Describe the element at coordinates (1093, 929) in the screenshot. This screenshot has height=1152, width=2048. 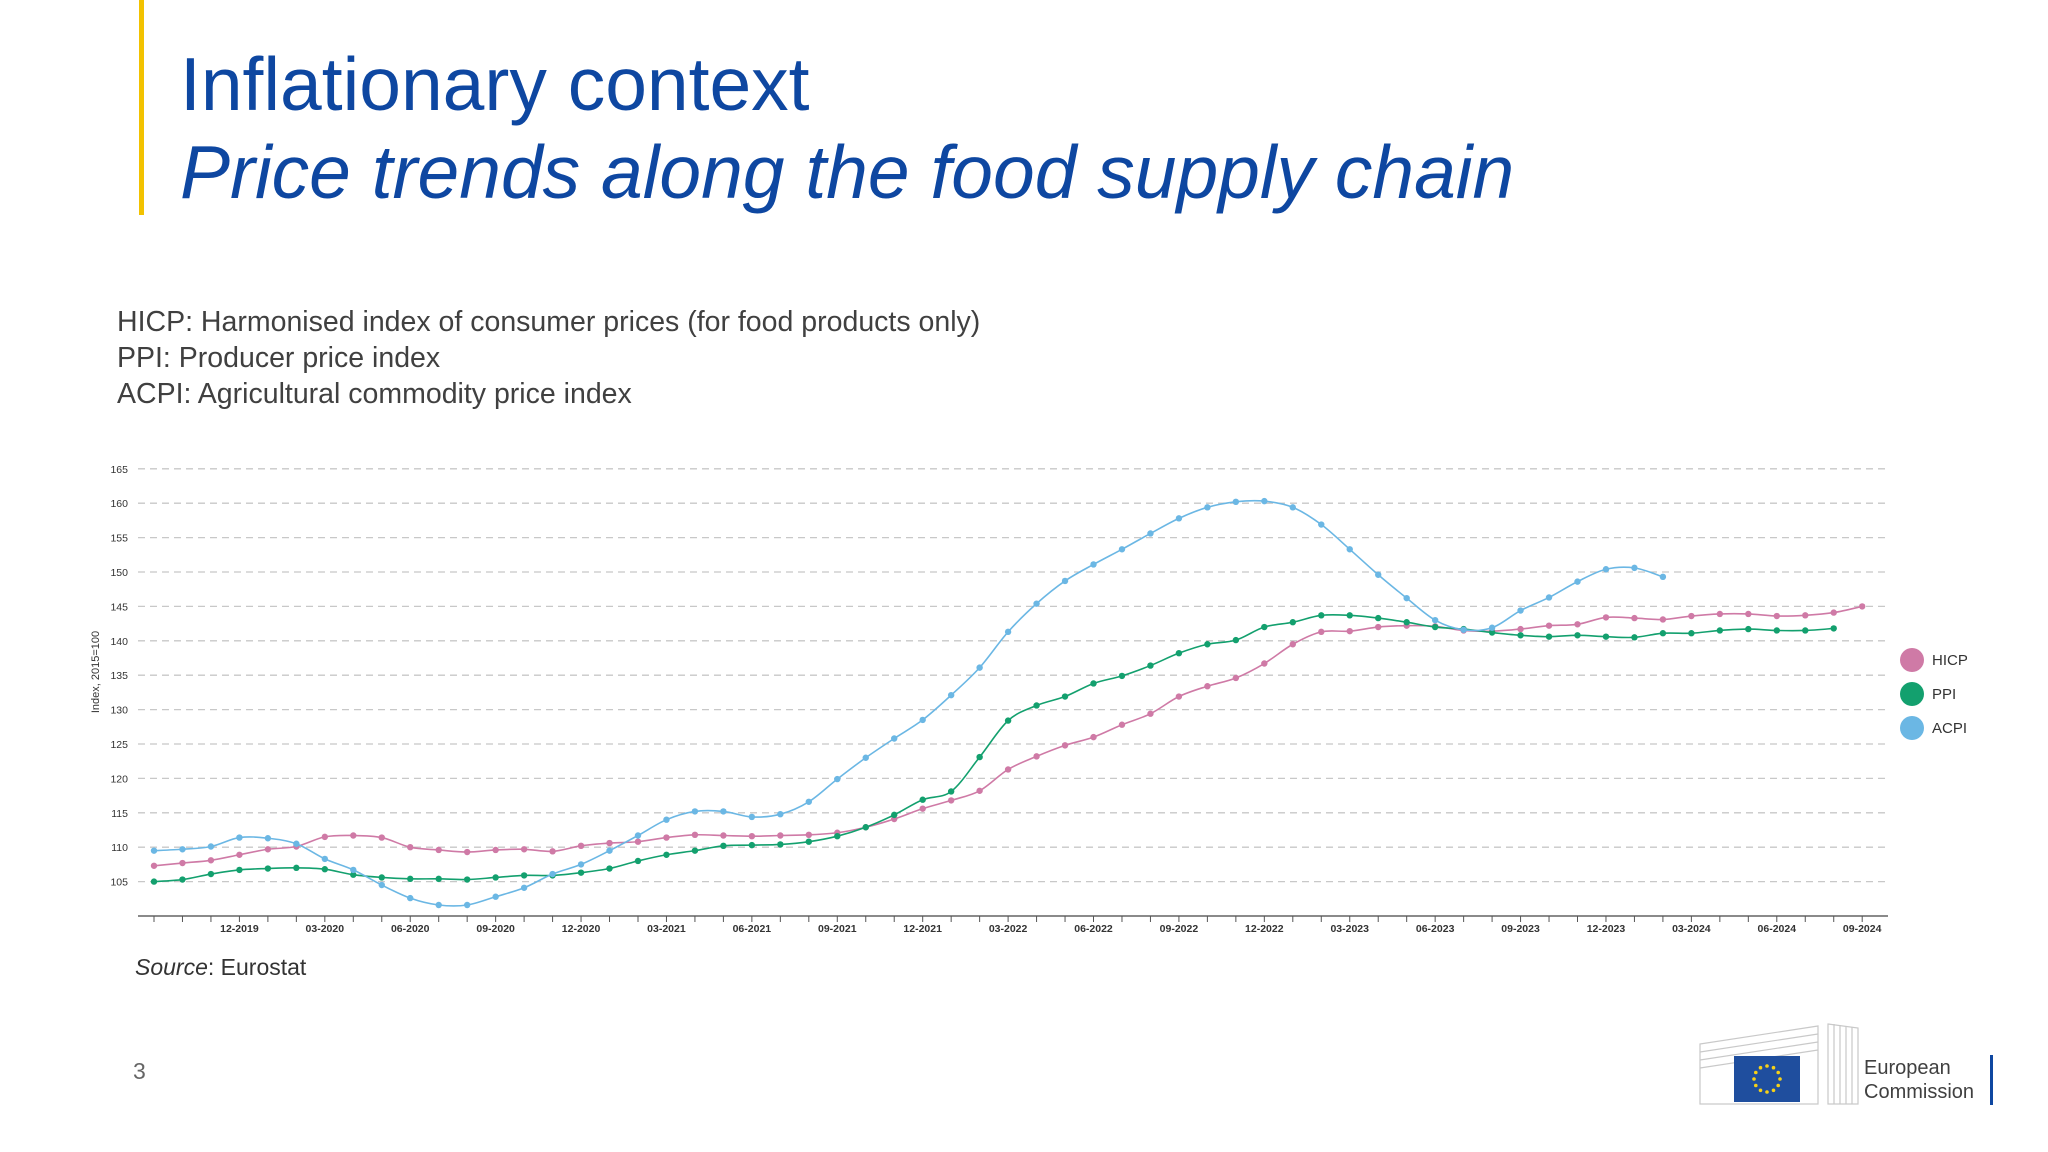
I see `x-tick-label: 06-2022` at that location.